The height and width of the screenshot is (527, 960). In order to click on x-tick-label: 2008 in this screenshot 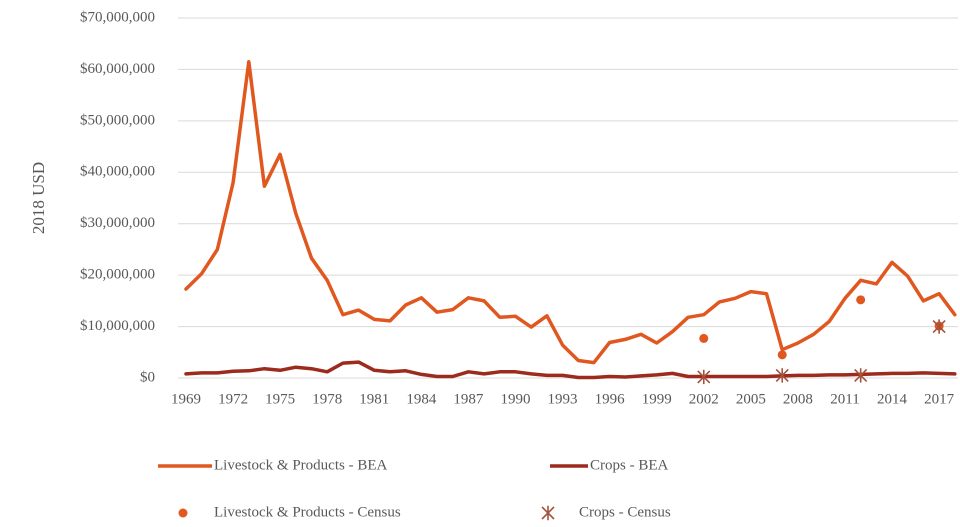, I will do `click(798, 399)`.